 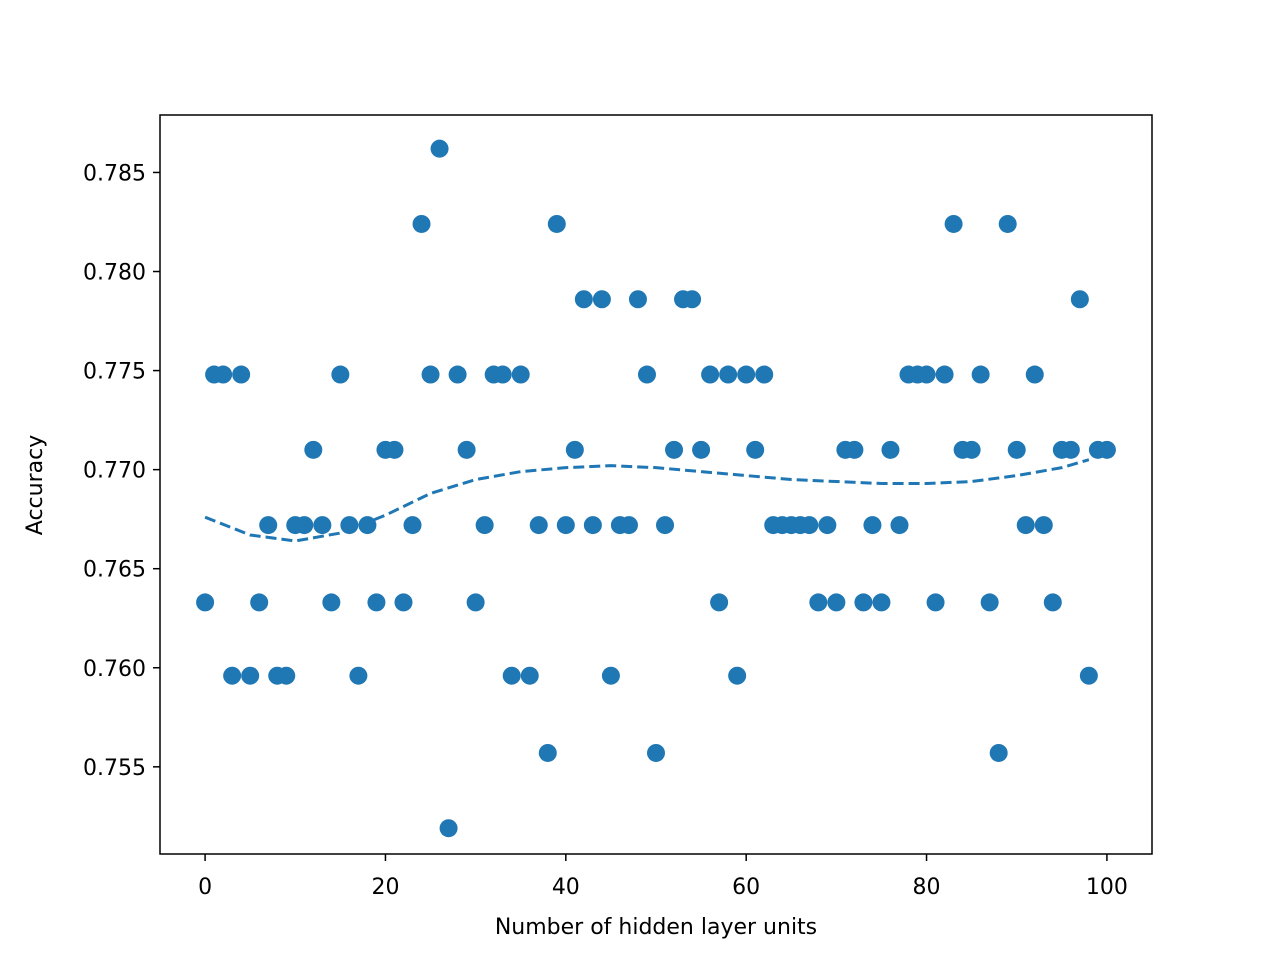 What do you see at coordinates (663, 877) in the screenshot?
I see `x-axis-ticks: 0 20 40 60 80 100` at bounding box center [663, 877].